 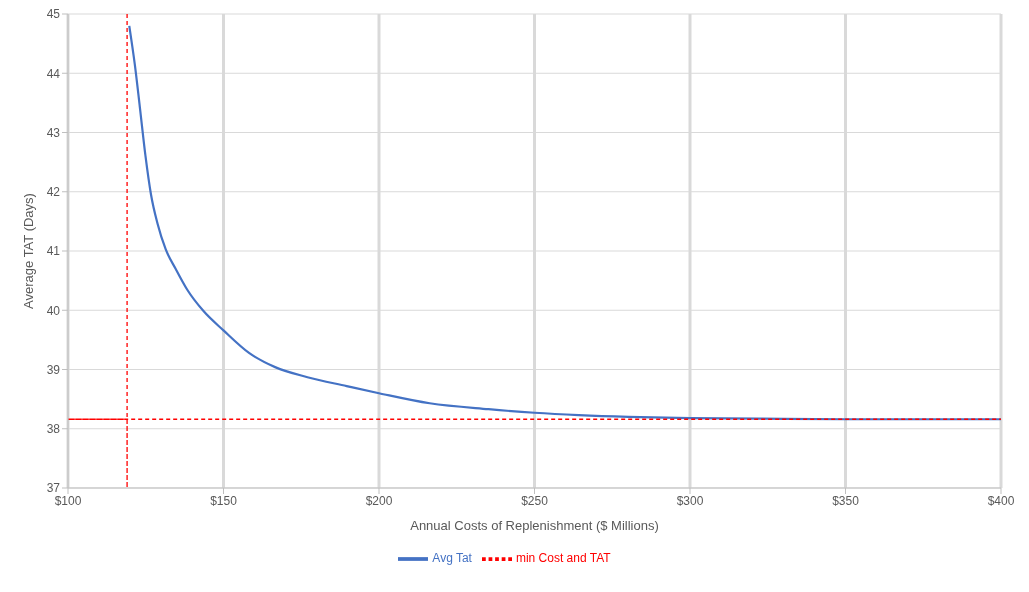 What do you see at coordinates (53, 310) in the screenshot?
I see `y-tick-label: 40` at bounding box center [53, 310].